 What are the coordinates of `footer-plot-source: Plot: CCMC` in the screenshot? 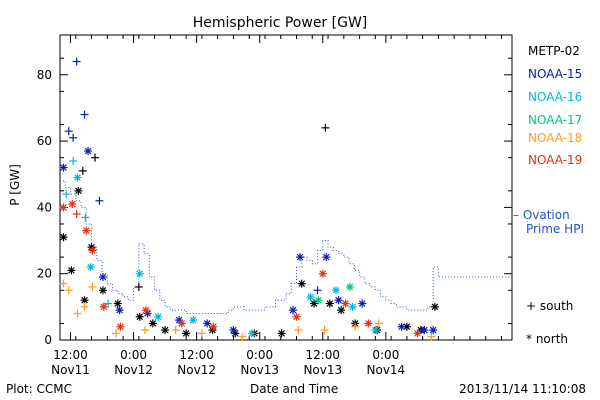 It's located at (39, 389).